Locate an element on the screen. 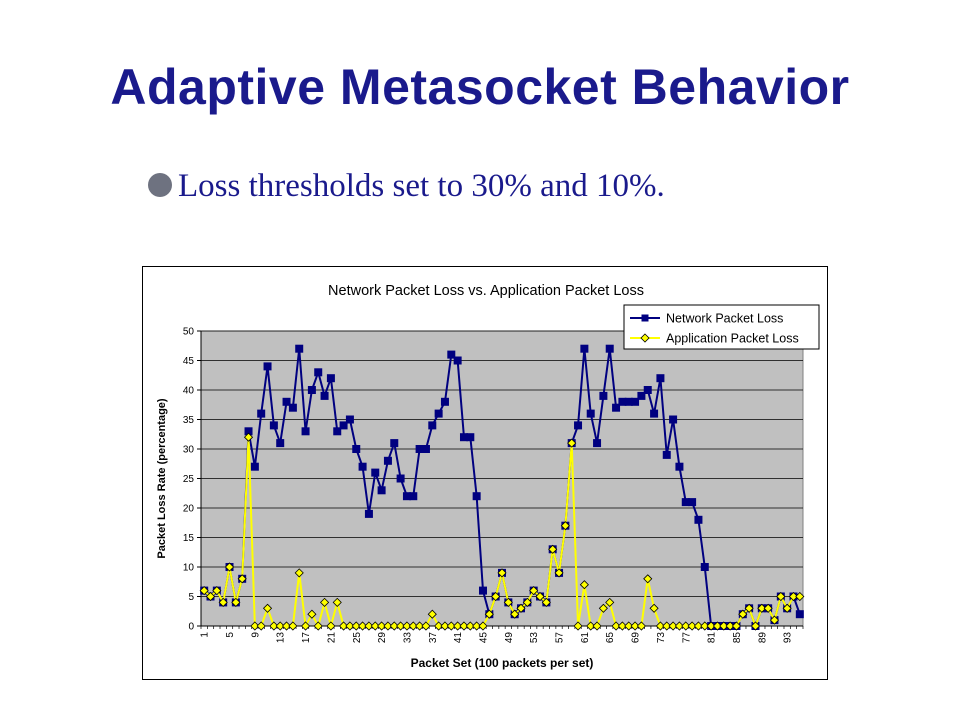 The image size is (960, 720). x-tick-label: 17 is located at coordinates (306, 638).